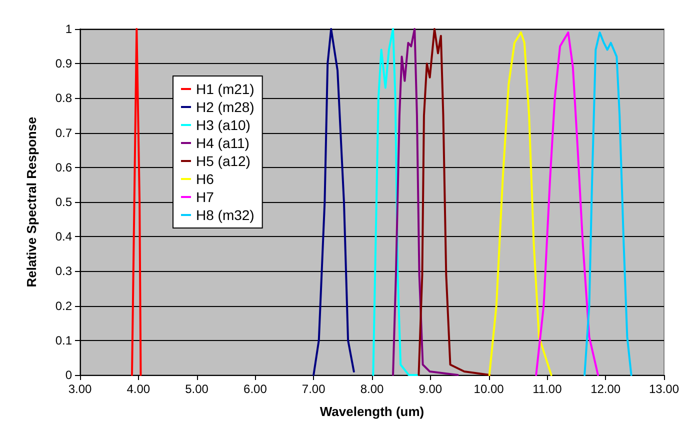  What do you see at coordinates (138, 389) in the screenshot?
I see `x-tick-label: 4.00` at bounding box center [138, 389].